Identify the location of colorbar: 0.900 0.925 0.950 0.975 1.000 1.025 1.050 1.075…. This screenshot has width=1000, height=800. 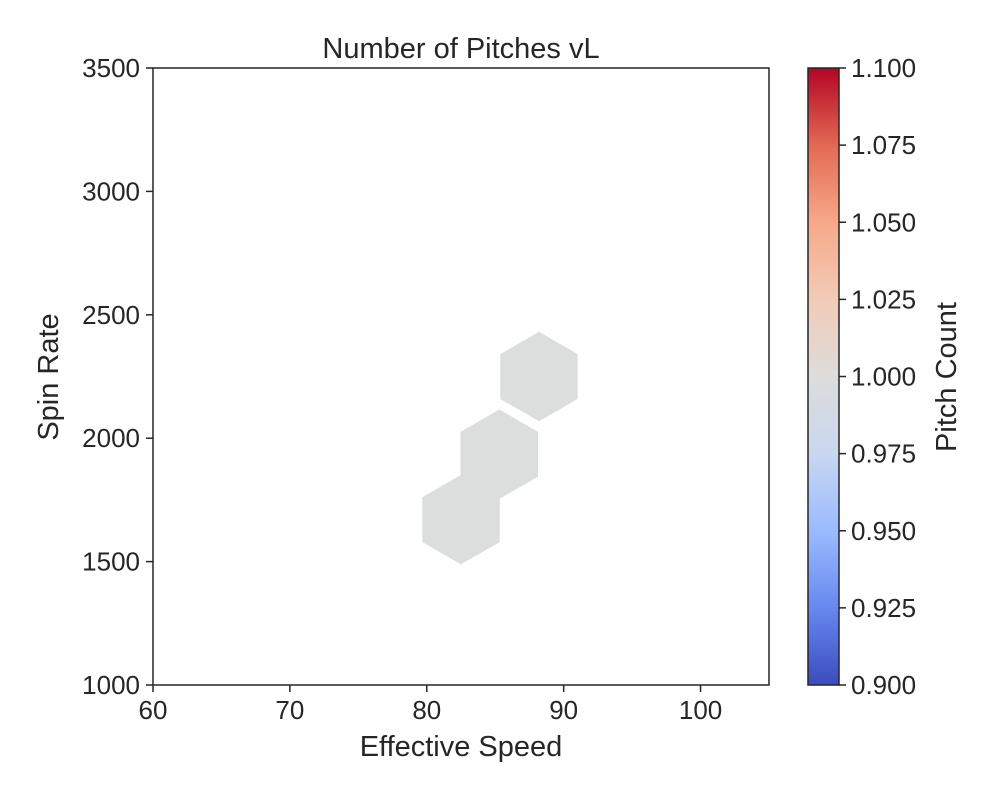
(885, 376).